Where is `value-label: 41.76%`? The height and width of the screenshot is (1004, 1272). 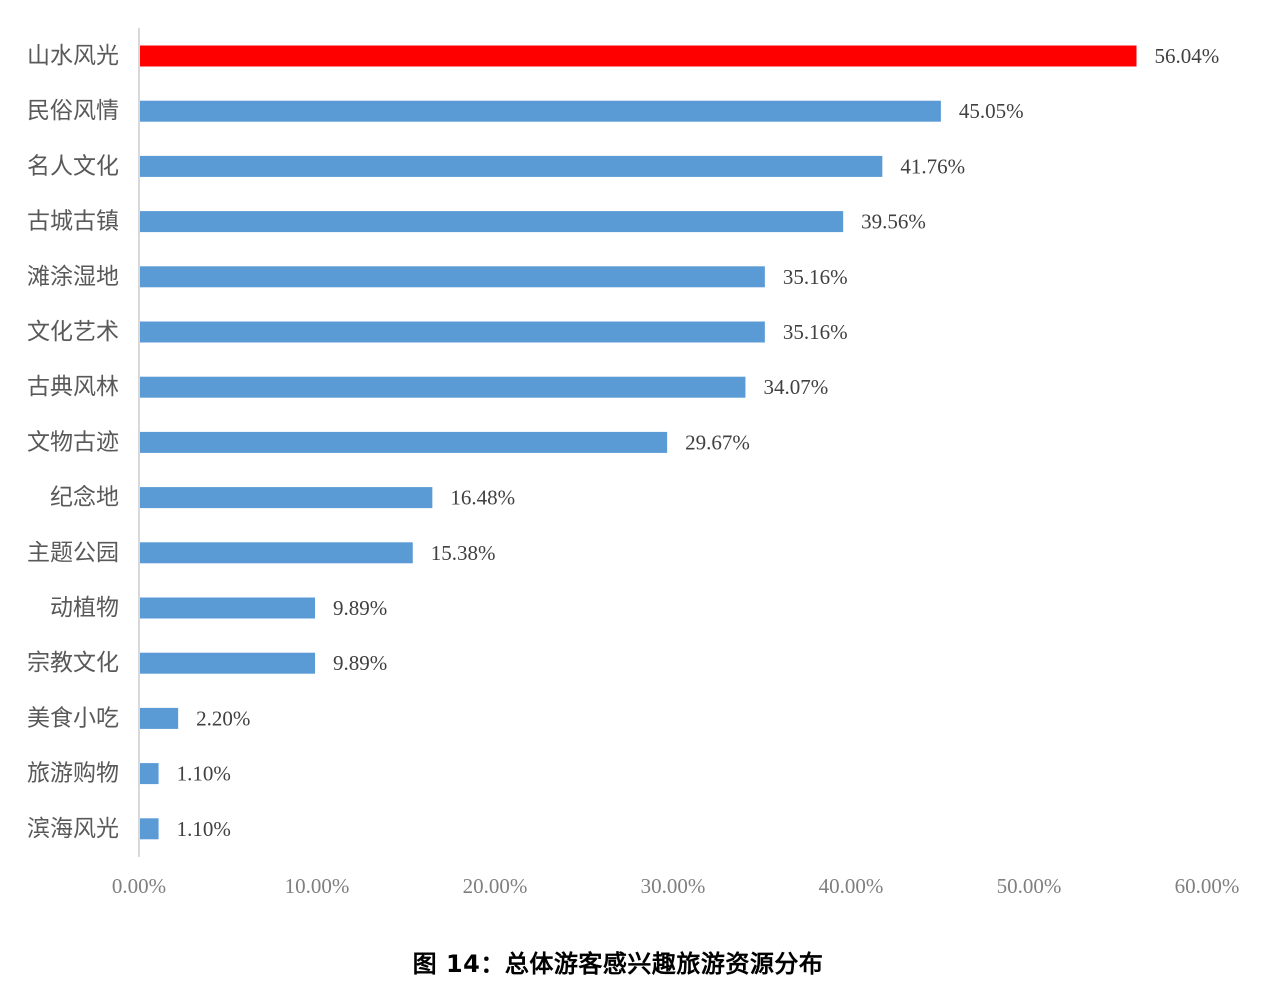
value-label: 41.76% is located at coordinates (932, 166).